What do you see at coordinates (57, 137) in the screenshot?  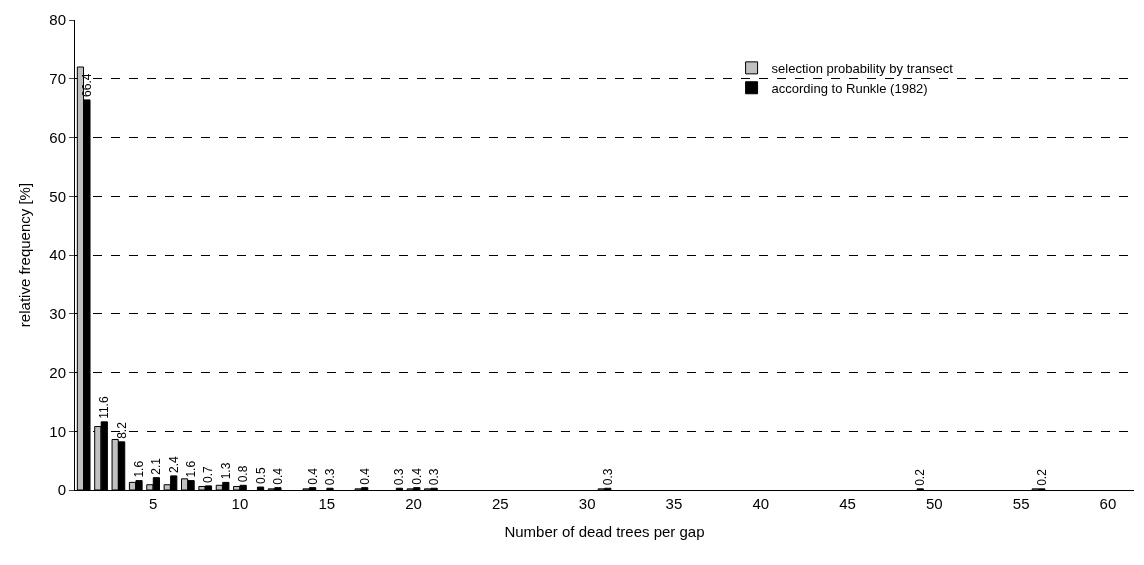 I see `y-tick-label: 60` at bounding box center [57, 137].